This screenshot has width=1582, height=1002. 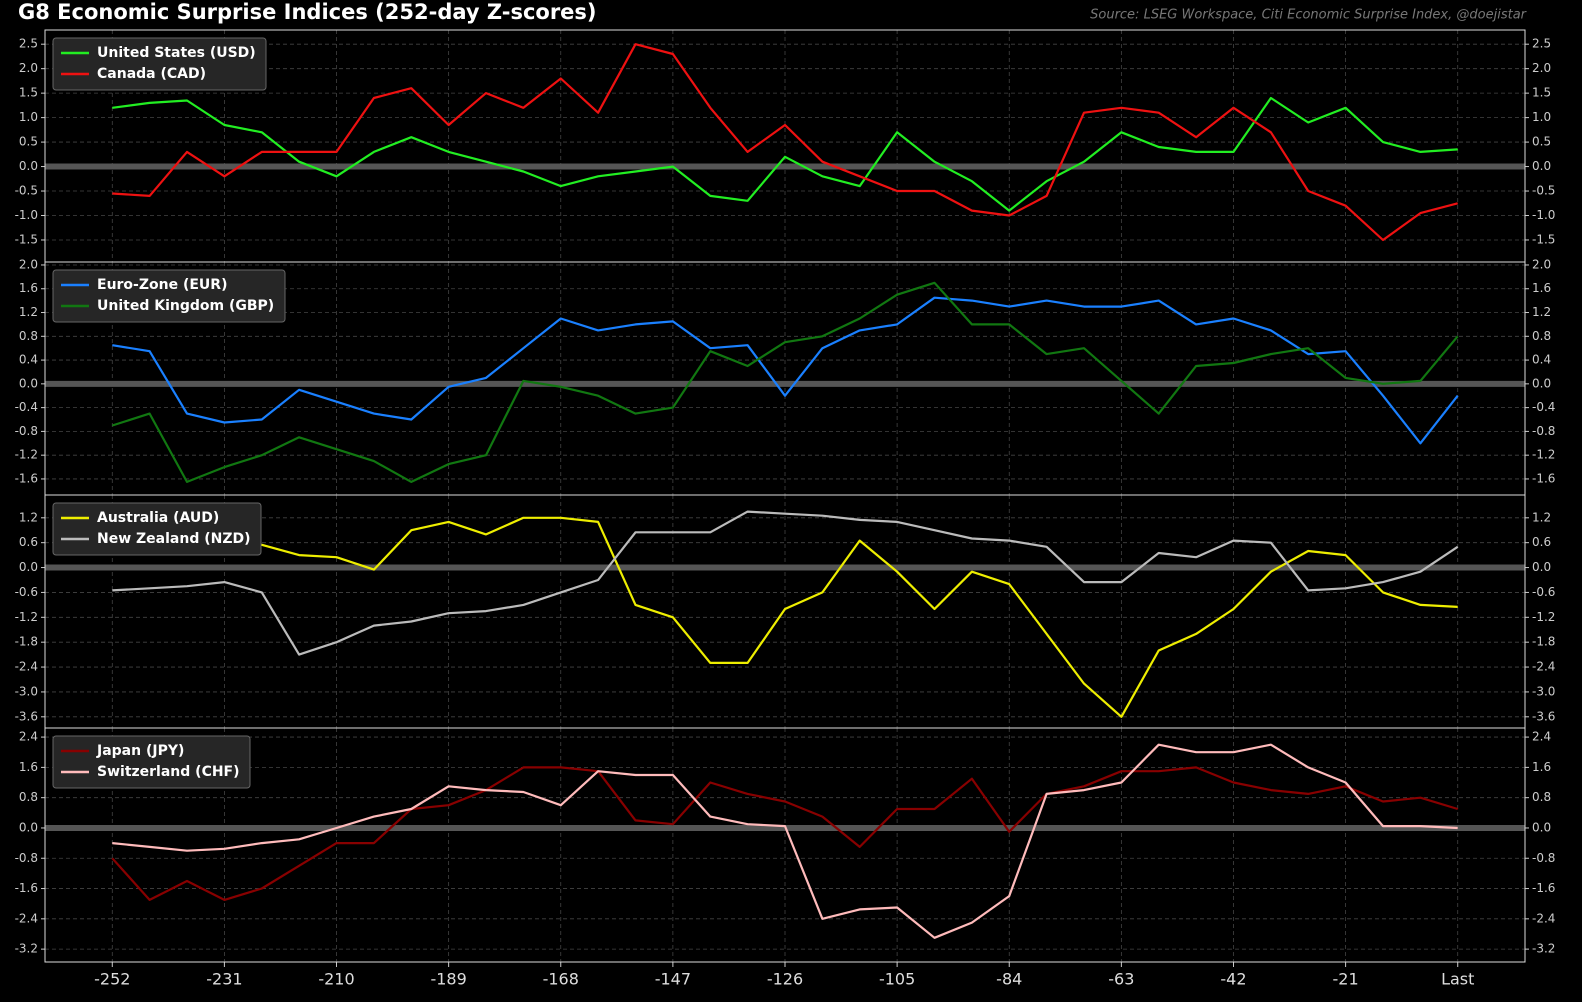 What do you see at coordinates (224, 979) in the screenshot?
I see `x-tick-label: -231` at bounding box center [224, 979].